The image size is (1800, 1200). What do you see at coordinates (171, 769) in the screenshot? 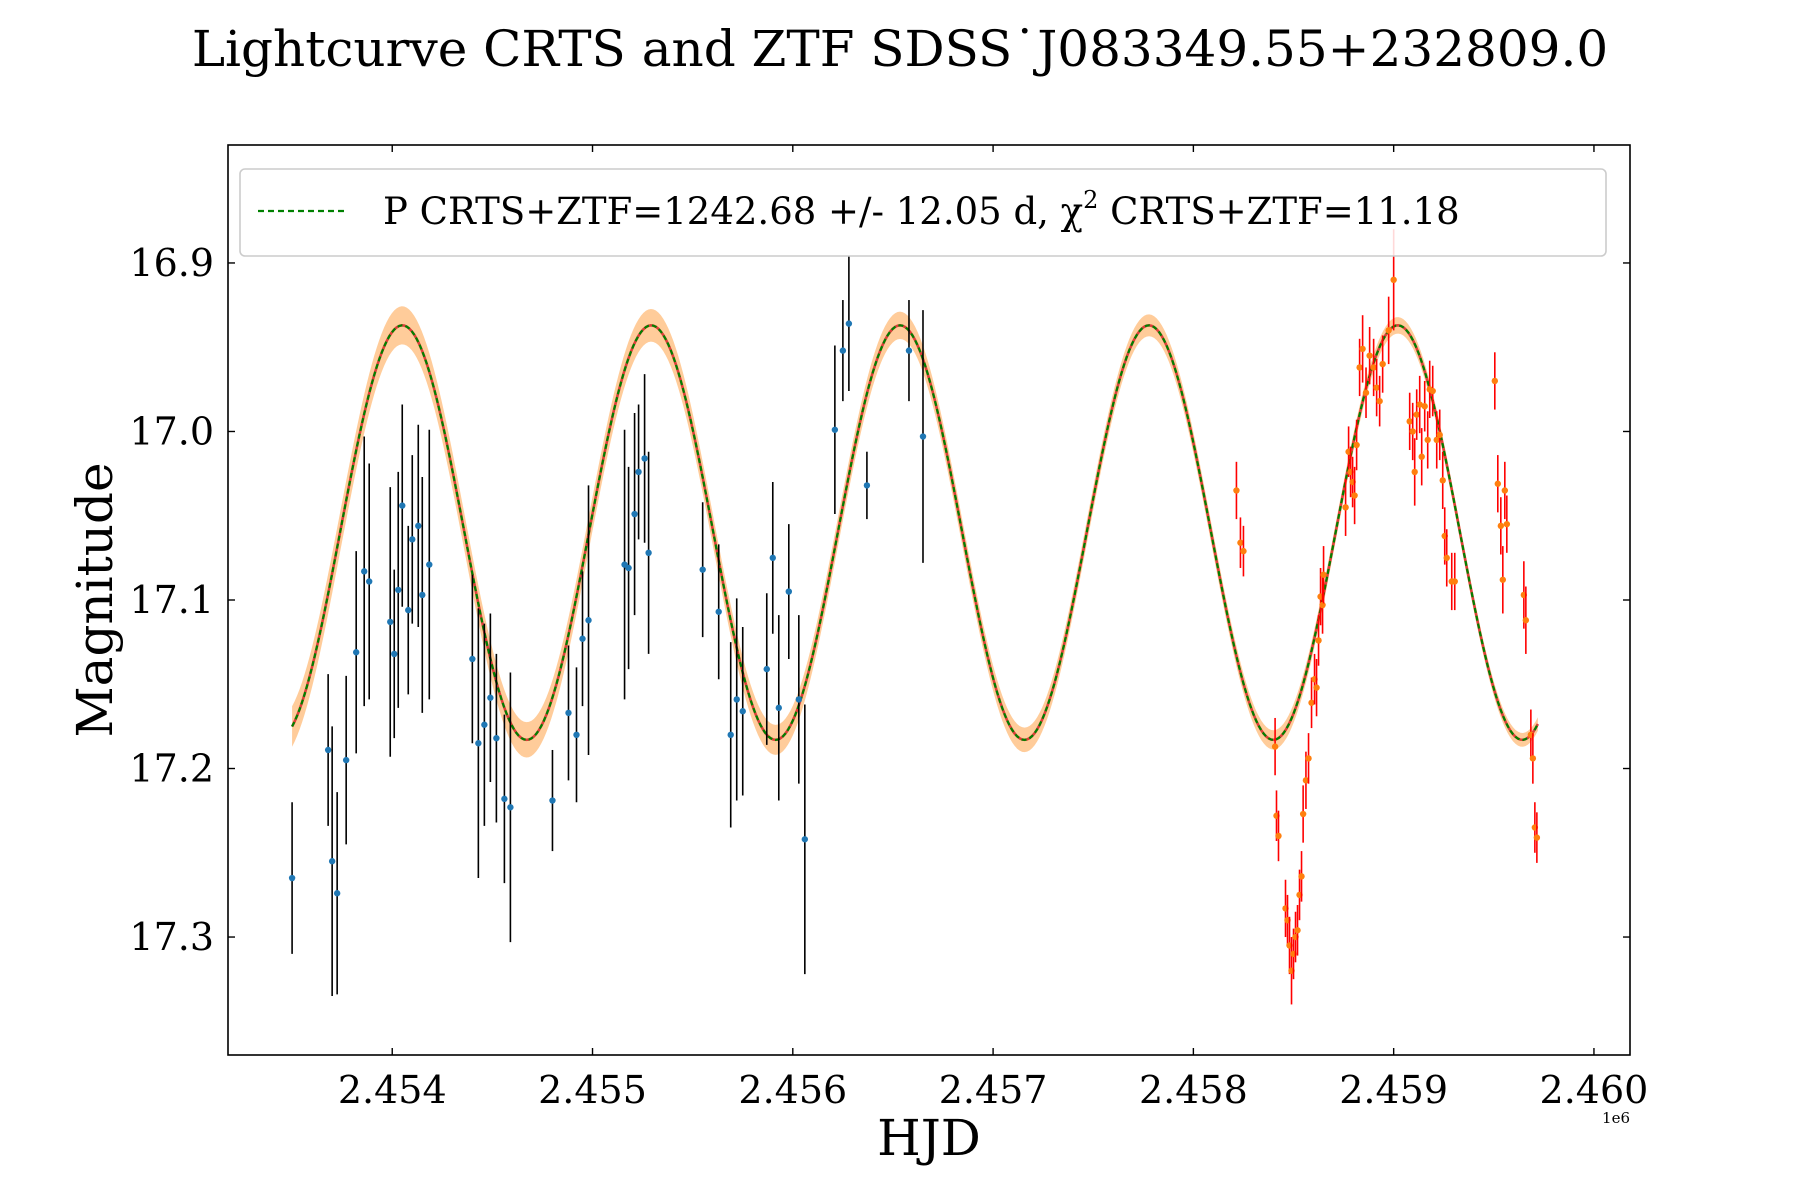
I see `y-tick-label: 17.2` at bounding box center [171, 769].